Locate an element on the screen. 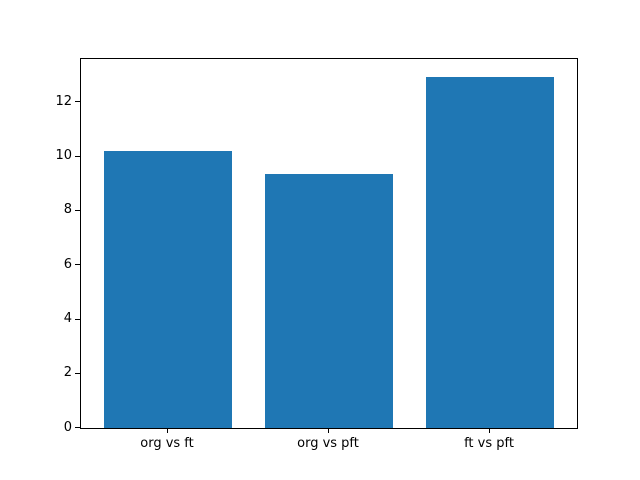 This screenshot has height=480, width=640. x-tick-label: ft vs pft is located at coordinates (489, 443).